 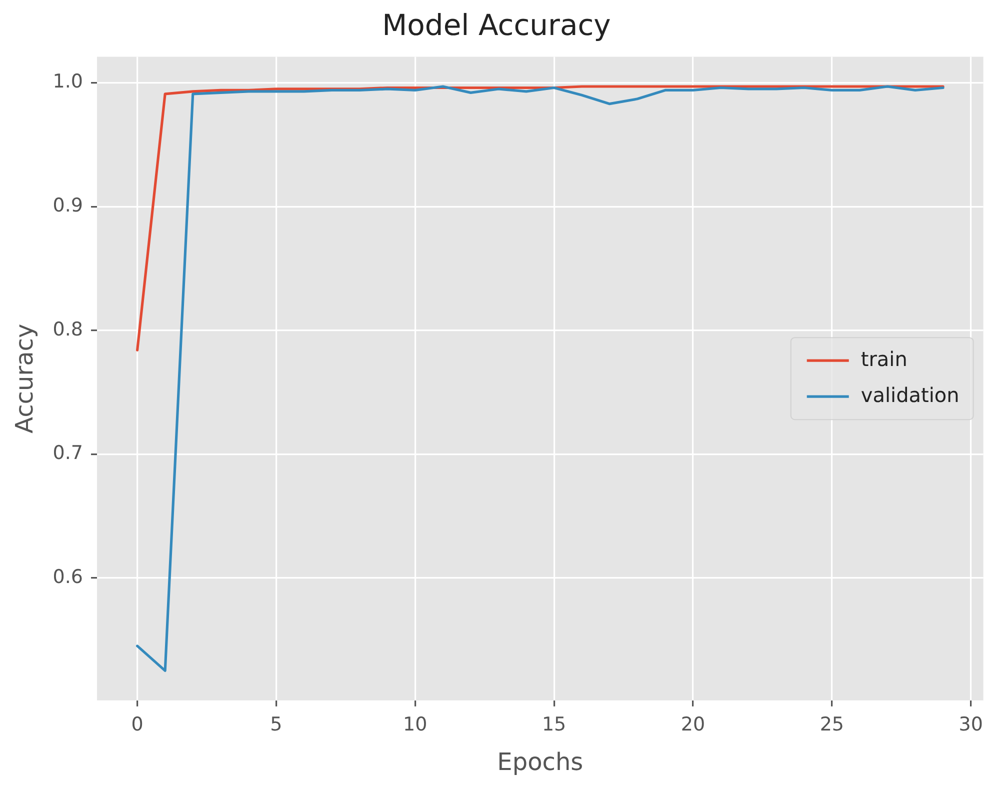 What do you see at coordinates (540, 762) in the screenshot?
I see `x-axis-title: Epochs` at bounding box center [540, 762].